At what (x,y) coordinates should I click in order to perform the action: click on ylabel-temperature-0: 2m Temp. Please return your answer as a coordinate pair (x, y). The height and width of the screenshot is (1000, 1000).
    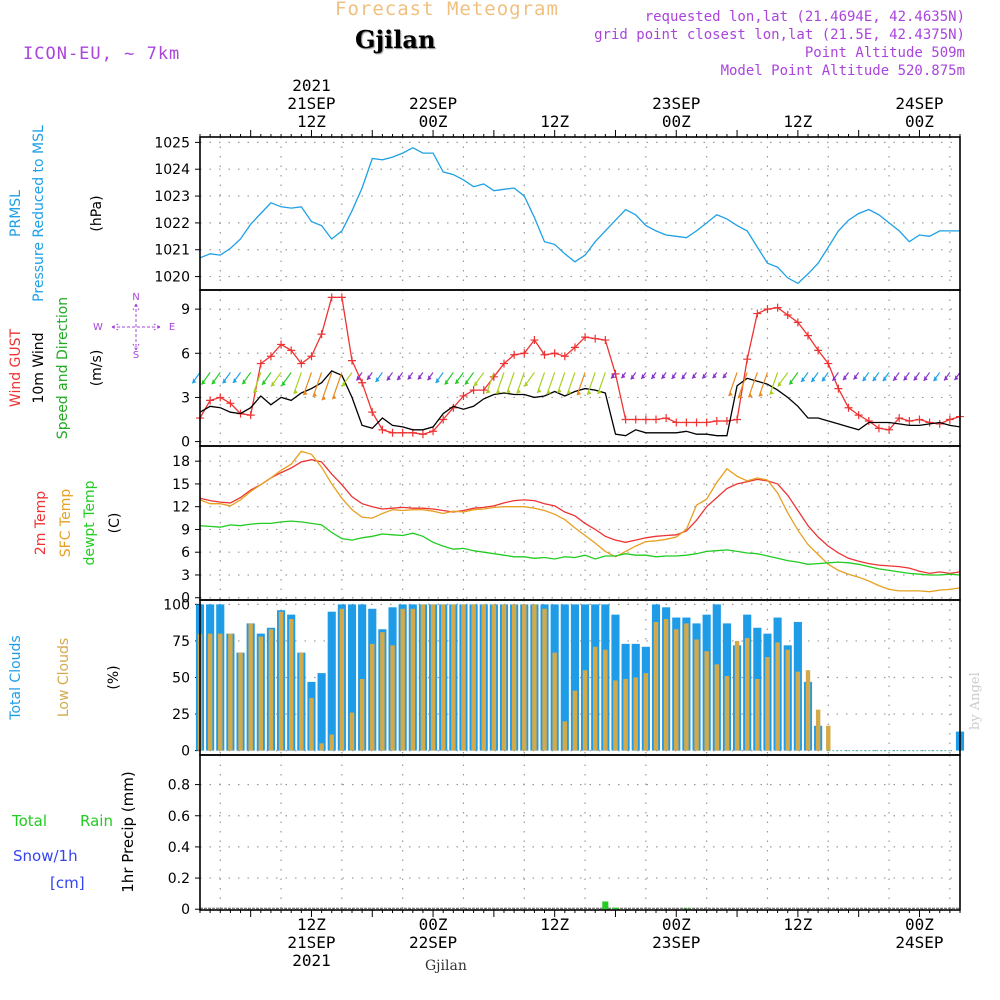
    Looking at the image, I should click on (41, 523).